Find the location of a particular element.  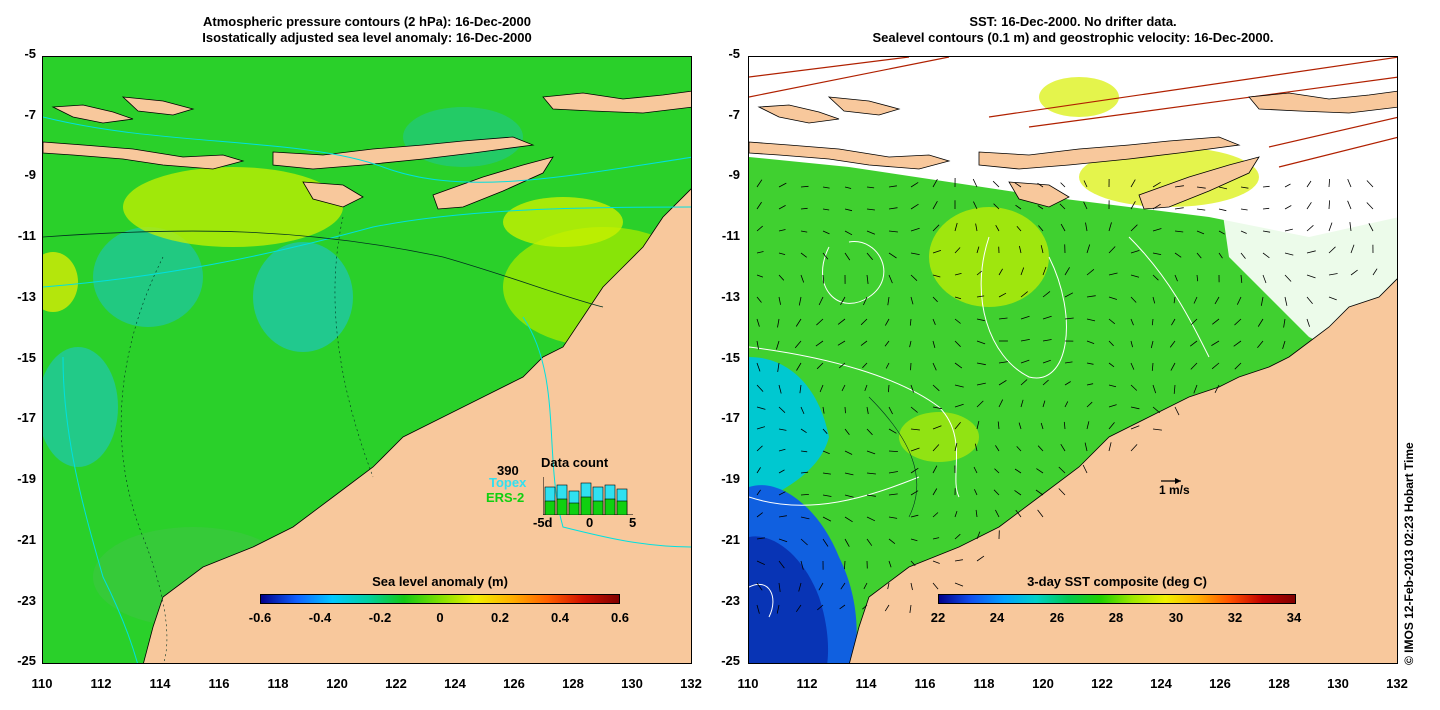

left-xtick: 114 is located at coordinates (160, 683).